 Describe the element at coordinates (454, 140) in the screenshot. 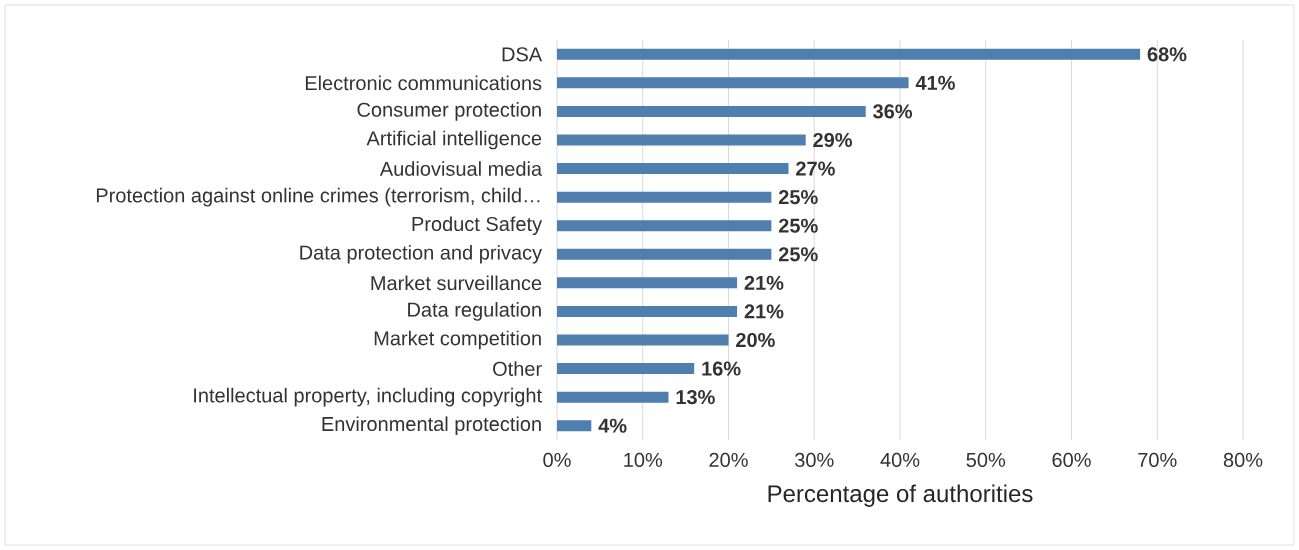

I see `y-tick-label: Artificial intelligence` at that location.